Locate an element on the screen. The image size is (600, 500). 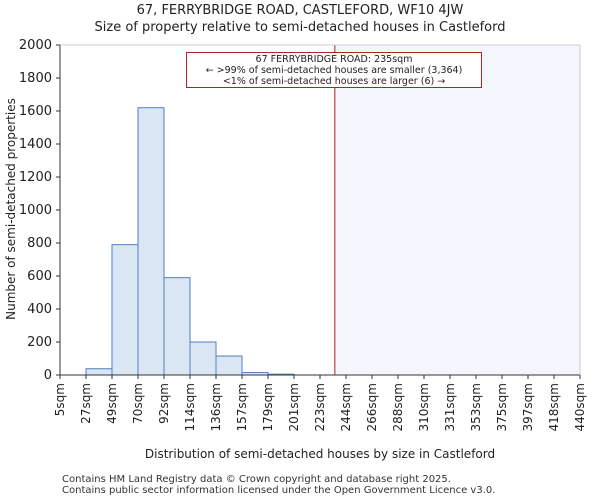
y-tick-label: 1800 is located at coordinates (35, 78).